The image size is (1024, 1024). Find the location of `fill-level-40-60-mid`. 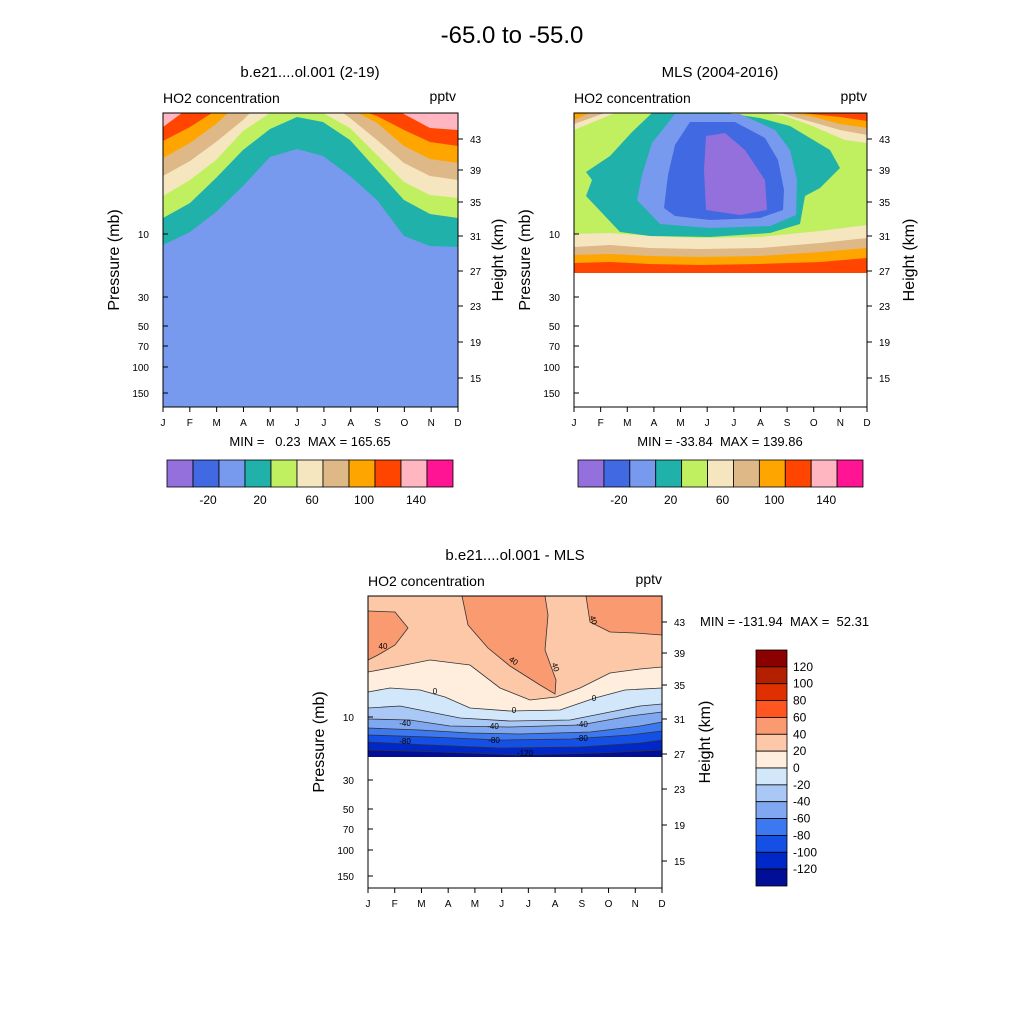

fill-level-40-60-mid is located at coordinates (509, 645).